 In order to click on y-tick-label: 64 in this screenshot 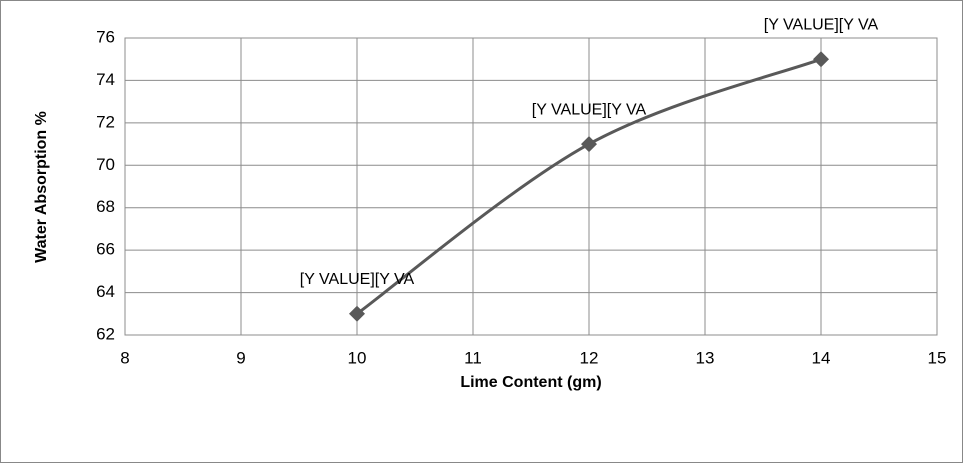, I will do `click(105, 291)`.